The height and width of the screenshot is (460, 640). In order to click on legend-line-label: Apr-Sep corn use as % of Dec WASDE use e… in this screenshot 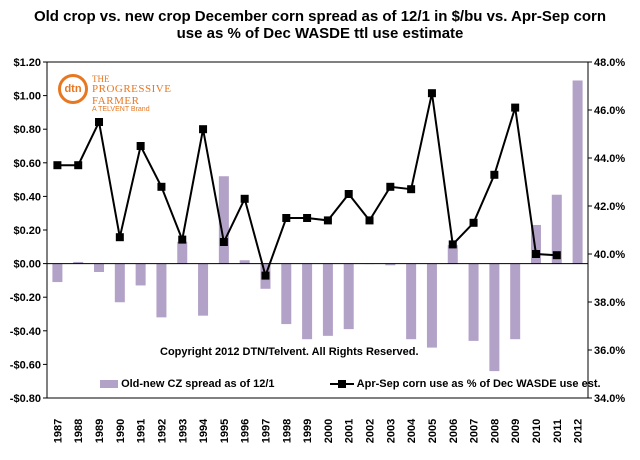, I will do `click(478, 384)`.